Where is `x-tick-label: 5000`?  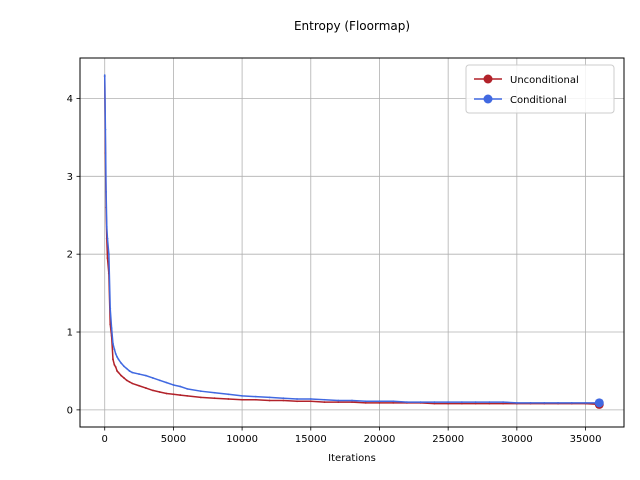
x-tick-label: 5000 is located at coordinates (173, 439).